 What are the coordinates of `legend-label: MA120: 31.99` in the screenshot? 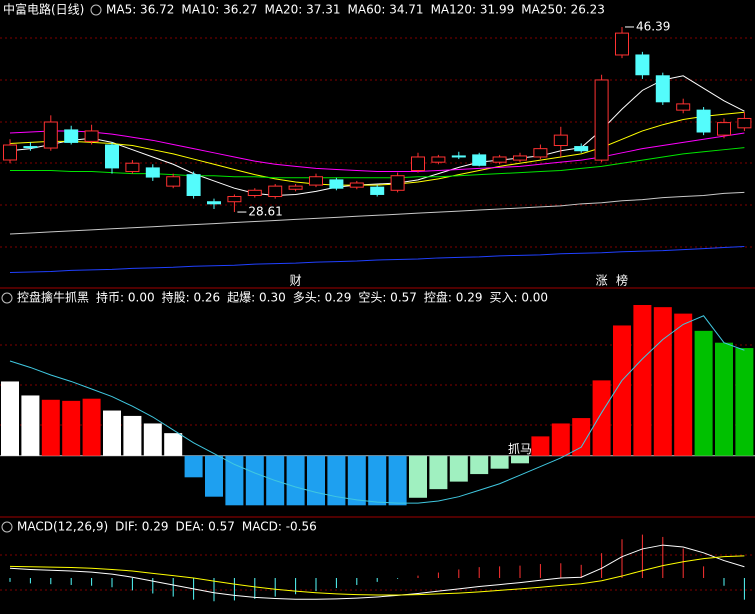 It's located at (473, 10).